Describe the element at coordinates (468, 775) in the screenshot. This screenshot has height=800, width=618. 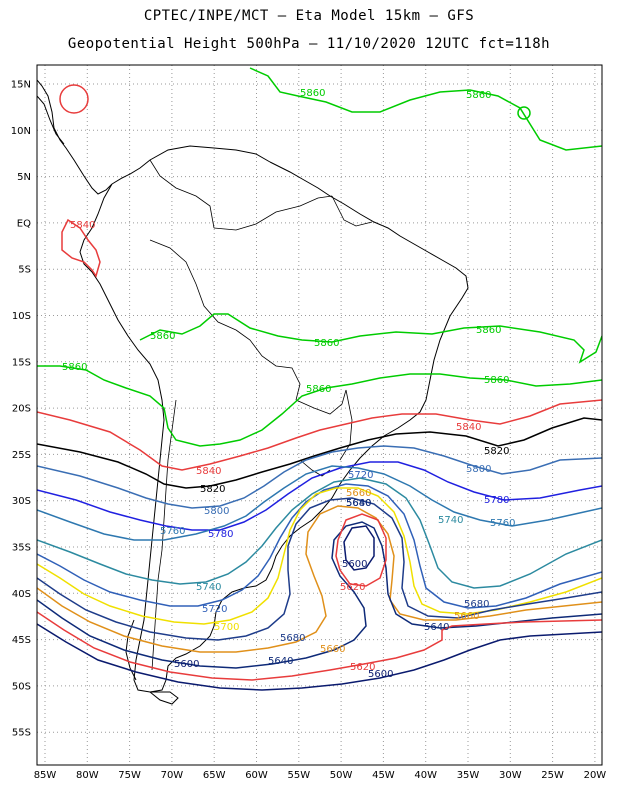
I see `longitude-tick-label: 35W` at that location.